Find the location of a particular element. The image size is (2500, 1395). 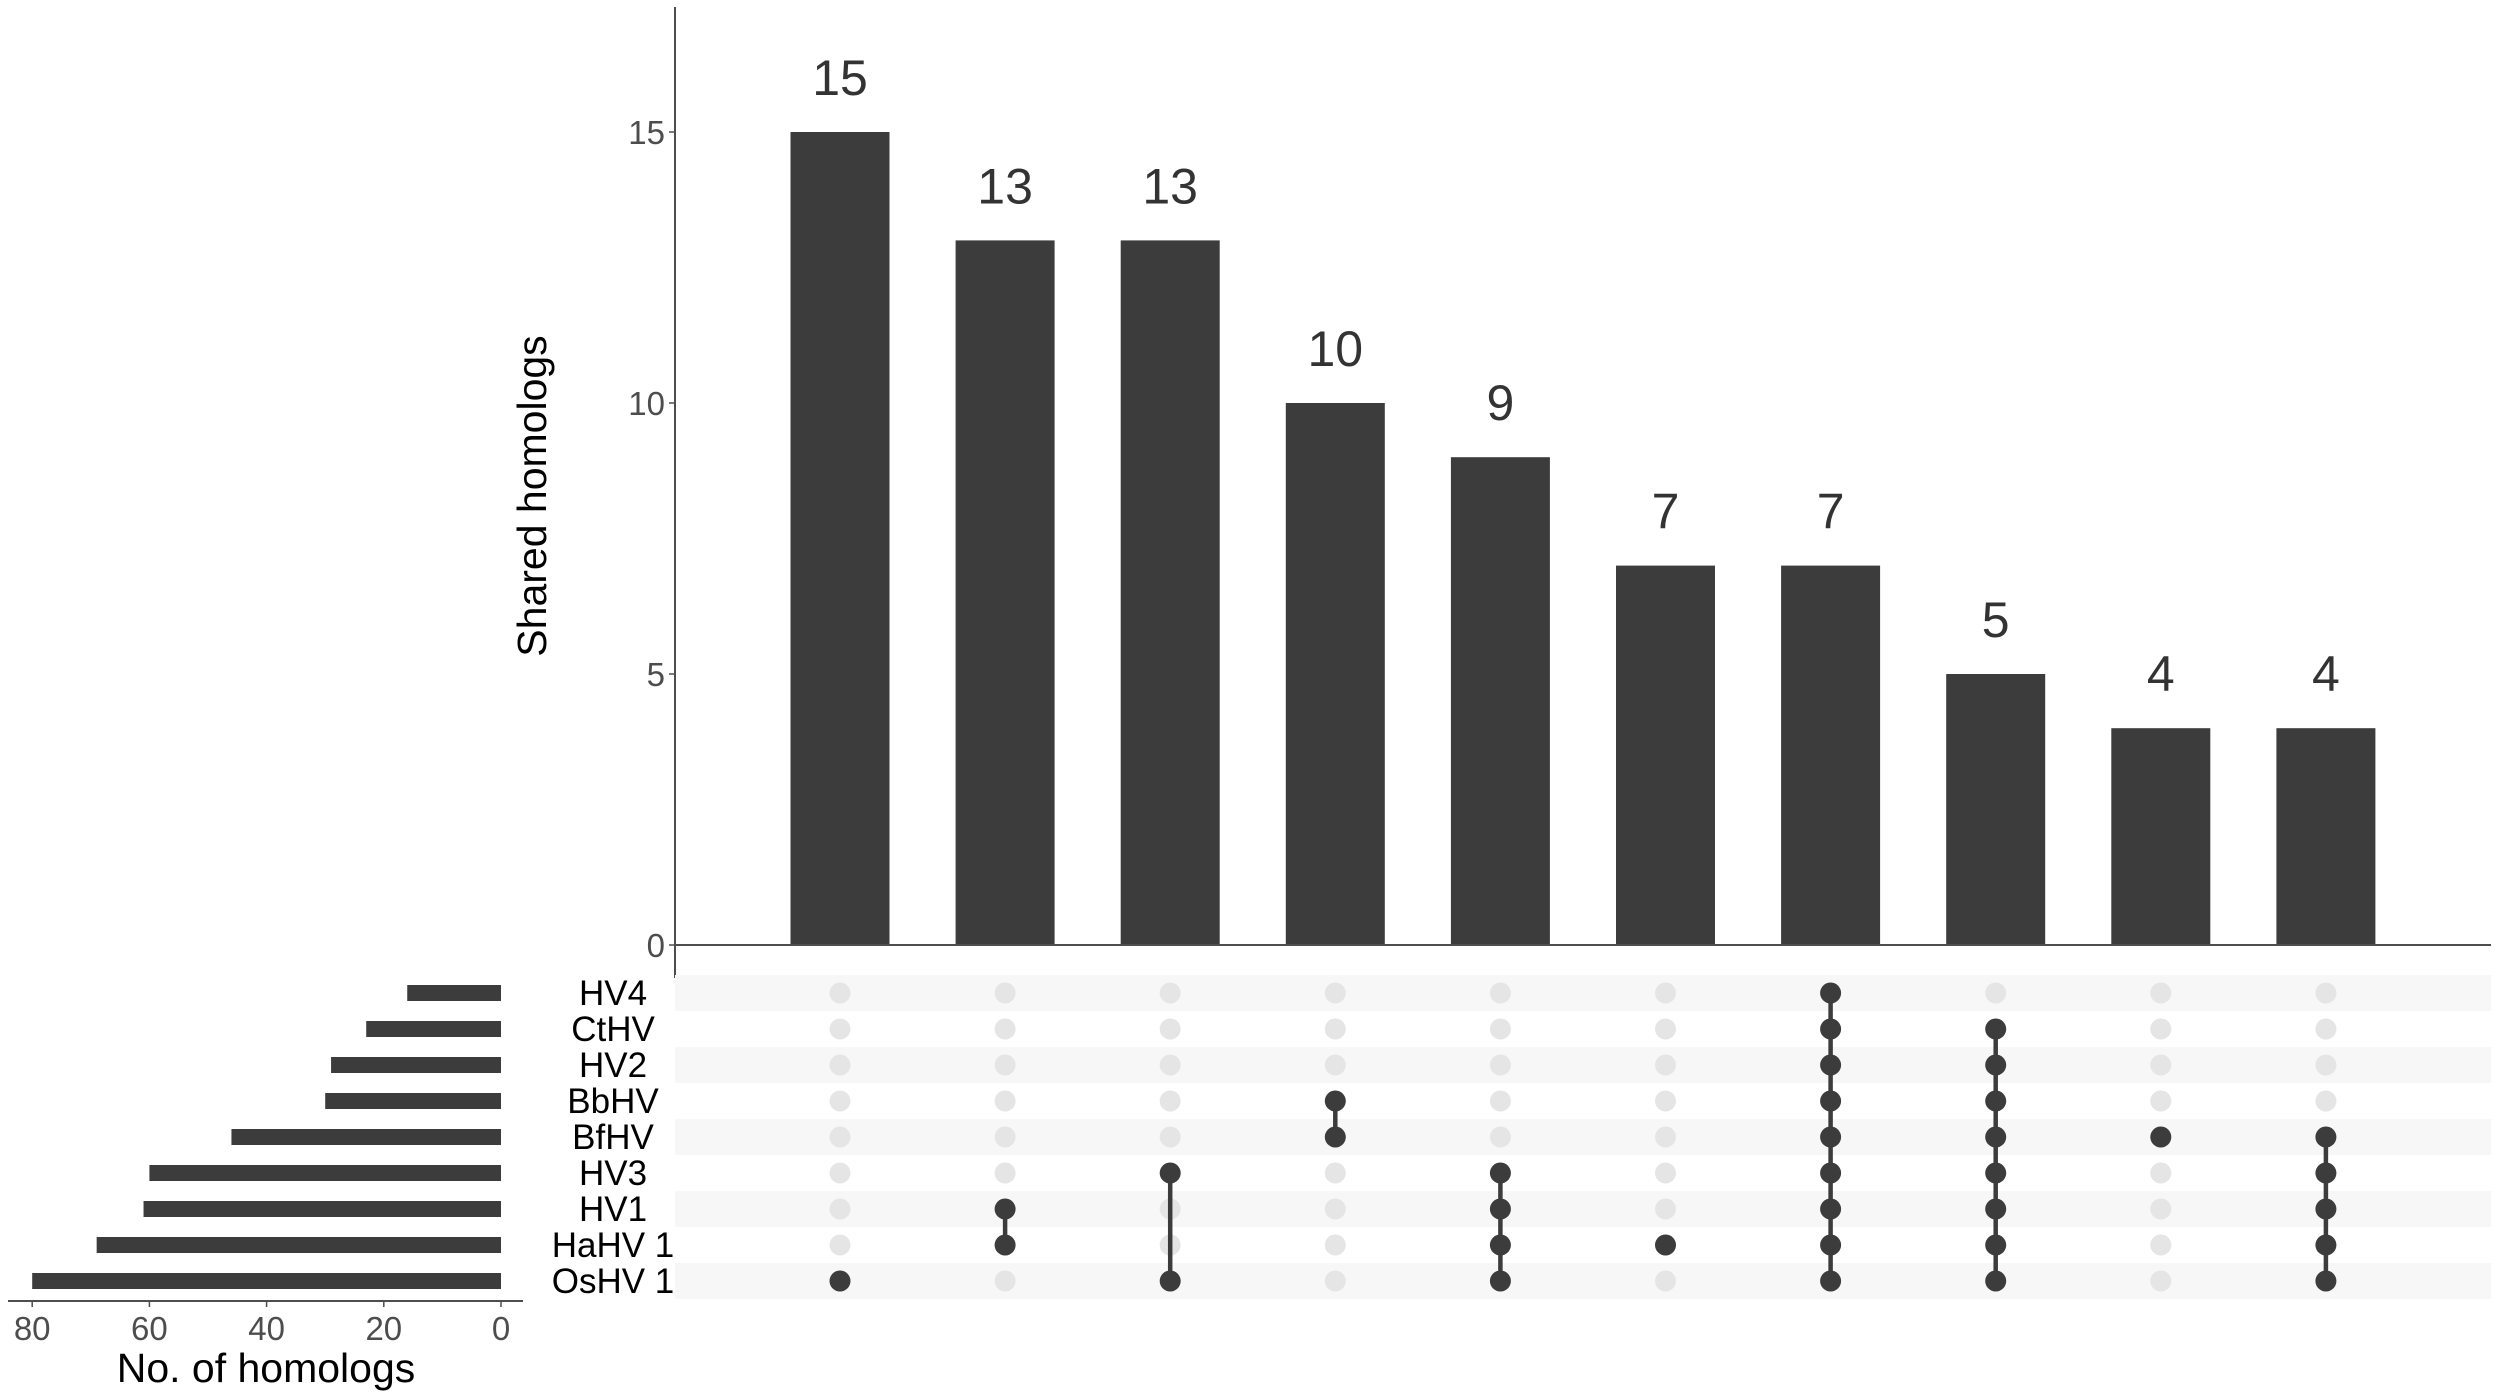

set-size-axis-ticks: 80 60 40 20 0 is located at coordinates (262, 1324).